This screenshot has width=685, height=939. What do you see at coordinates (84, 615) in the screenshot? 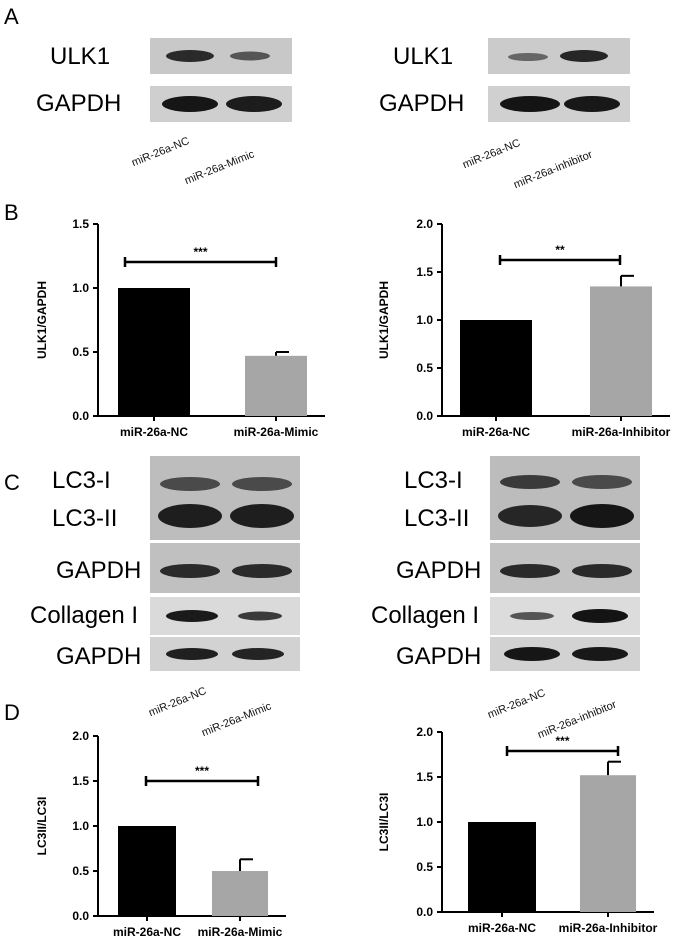
I see `blot-label-collagen: Collagen I` at bounding box center [84, 615].